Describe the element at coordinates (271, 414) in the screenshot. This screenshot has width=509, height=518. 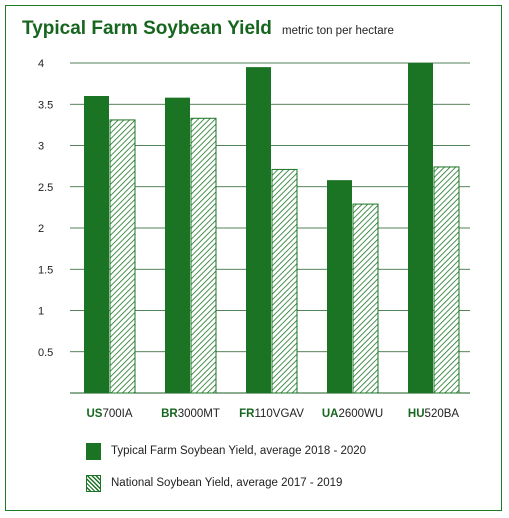
I see `x-tick-label: FR110VGAV` at that location.